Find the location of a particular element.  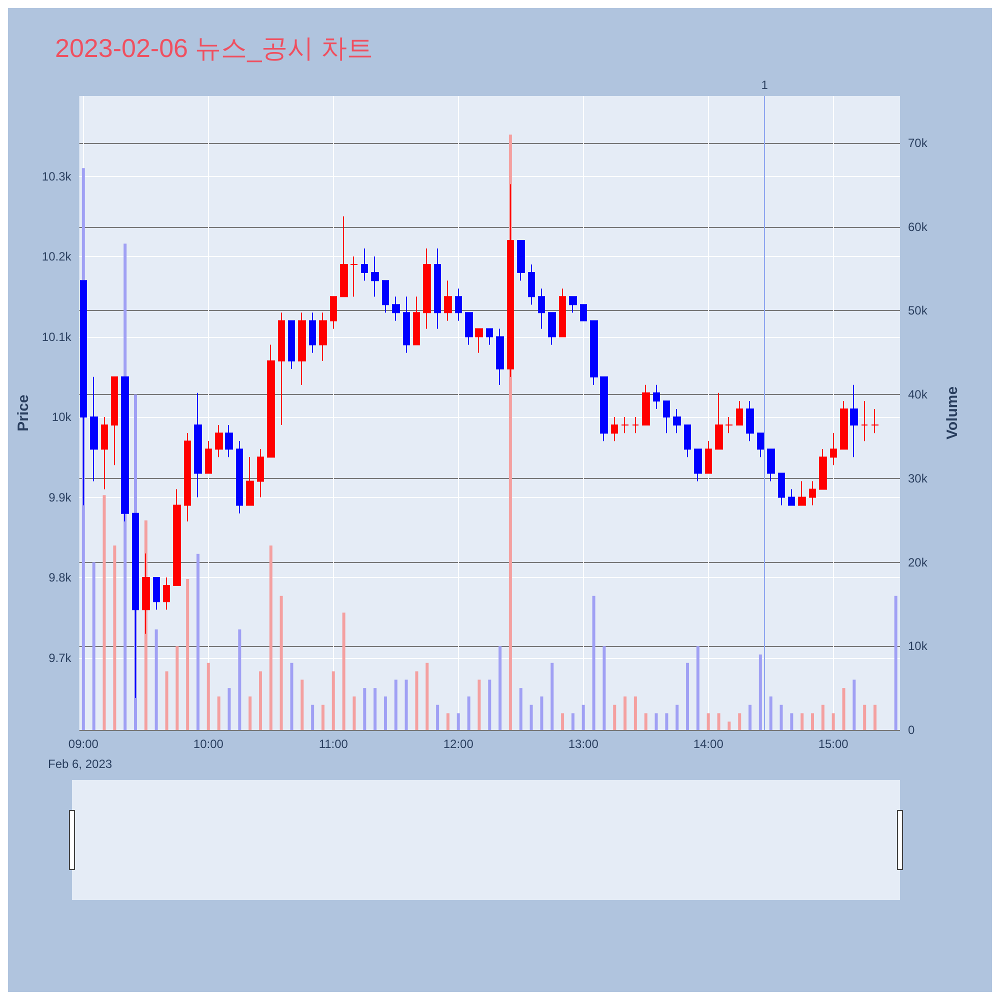

x-tick-label: 11:00 is located at coordinates (333, 744).